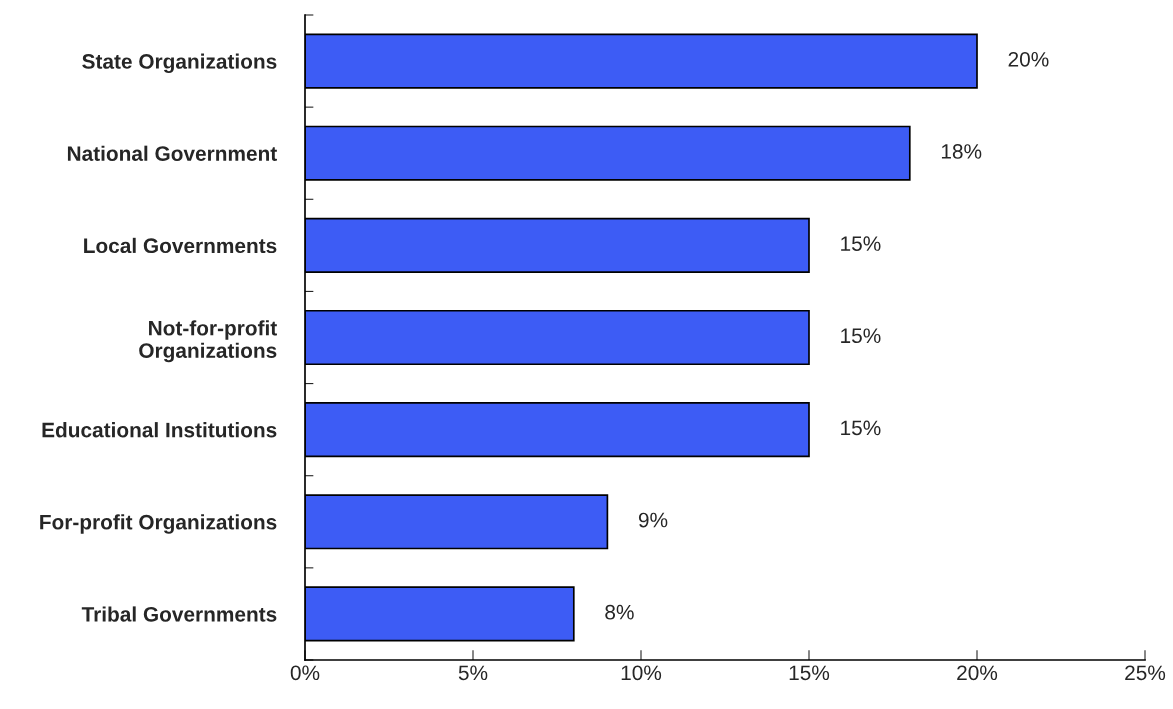 This screenshot has width=1173, height=709. I want to click on x-tick-label: 20%, so click(977, 673).